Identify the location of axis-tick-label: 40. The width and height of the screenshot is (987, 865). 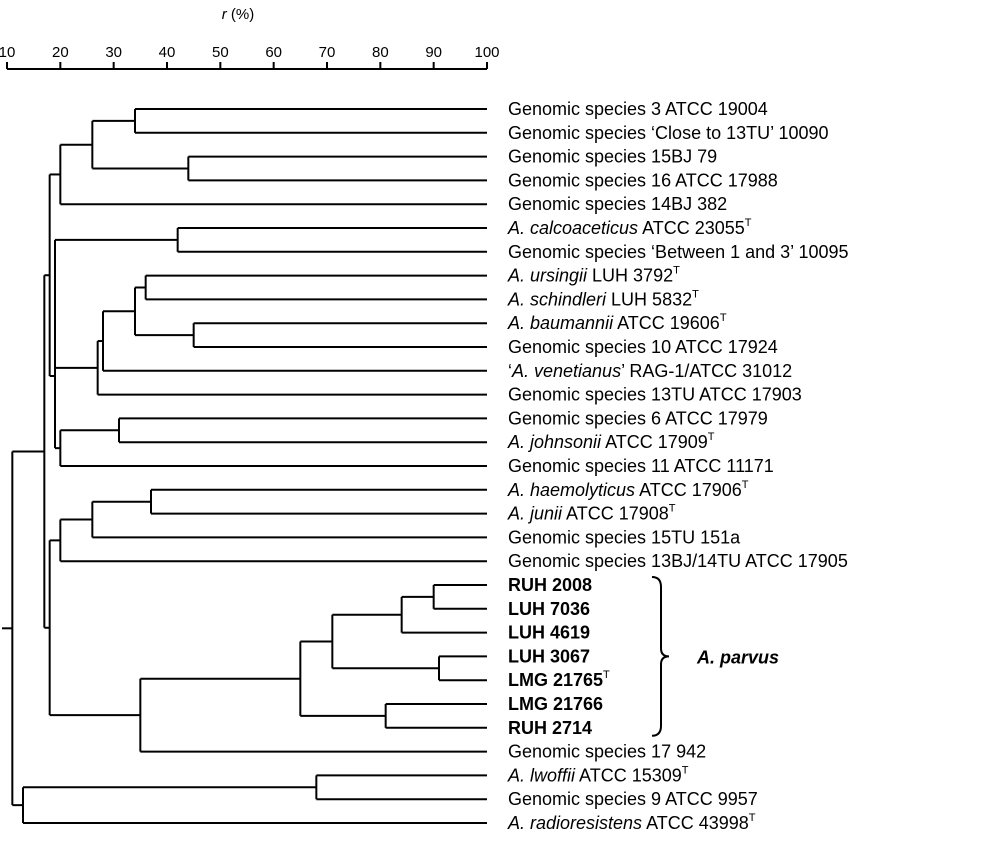
(167, 52).